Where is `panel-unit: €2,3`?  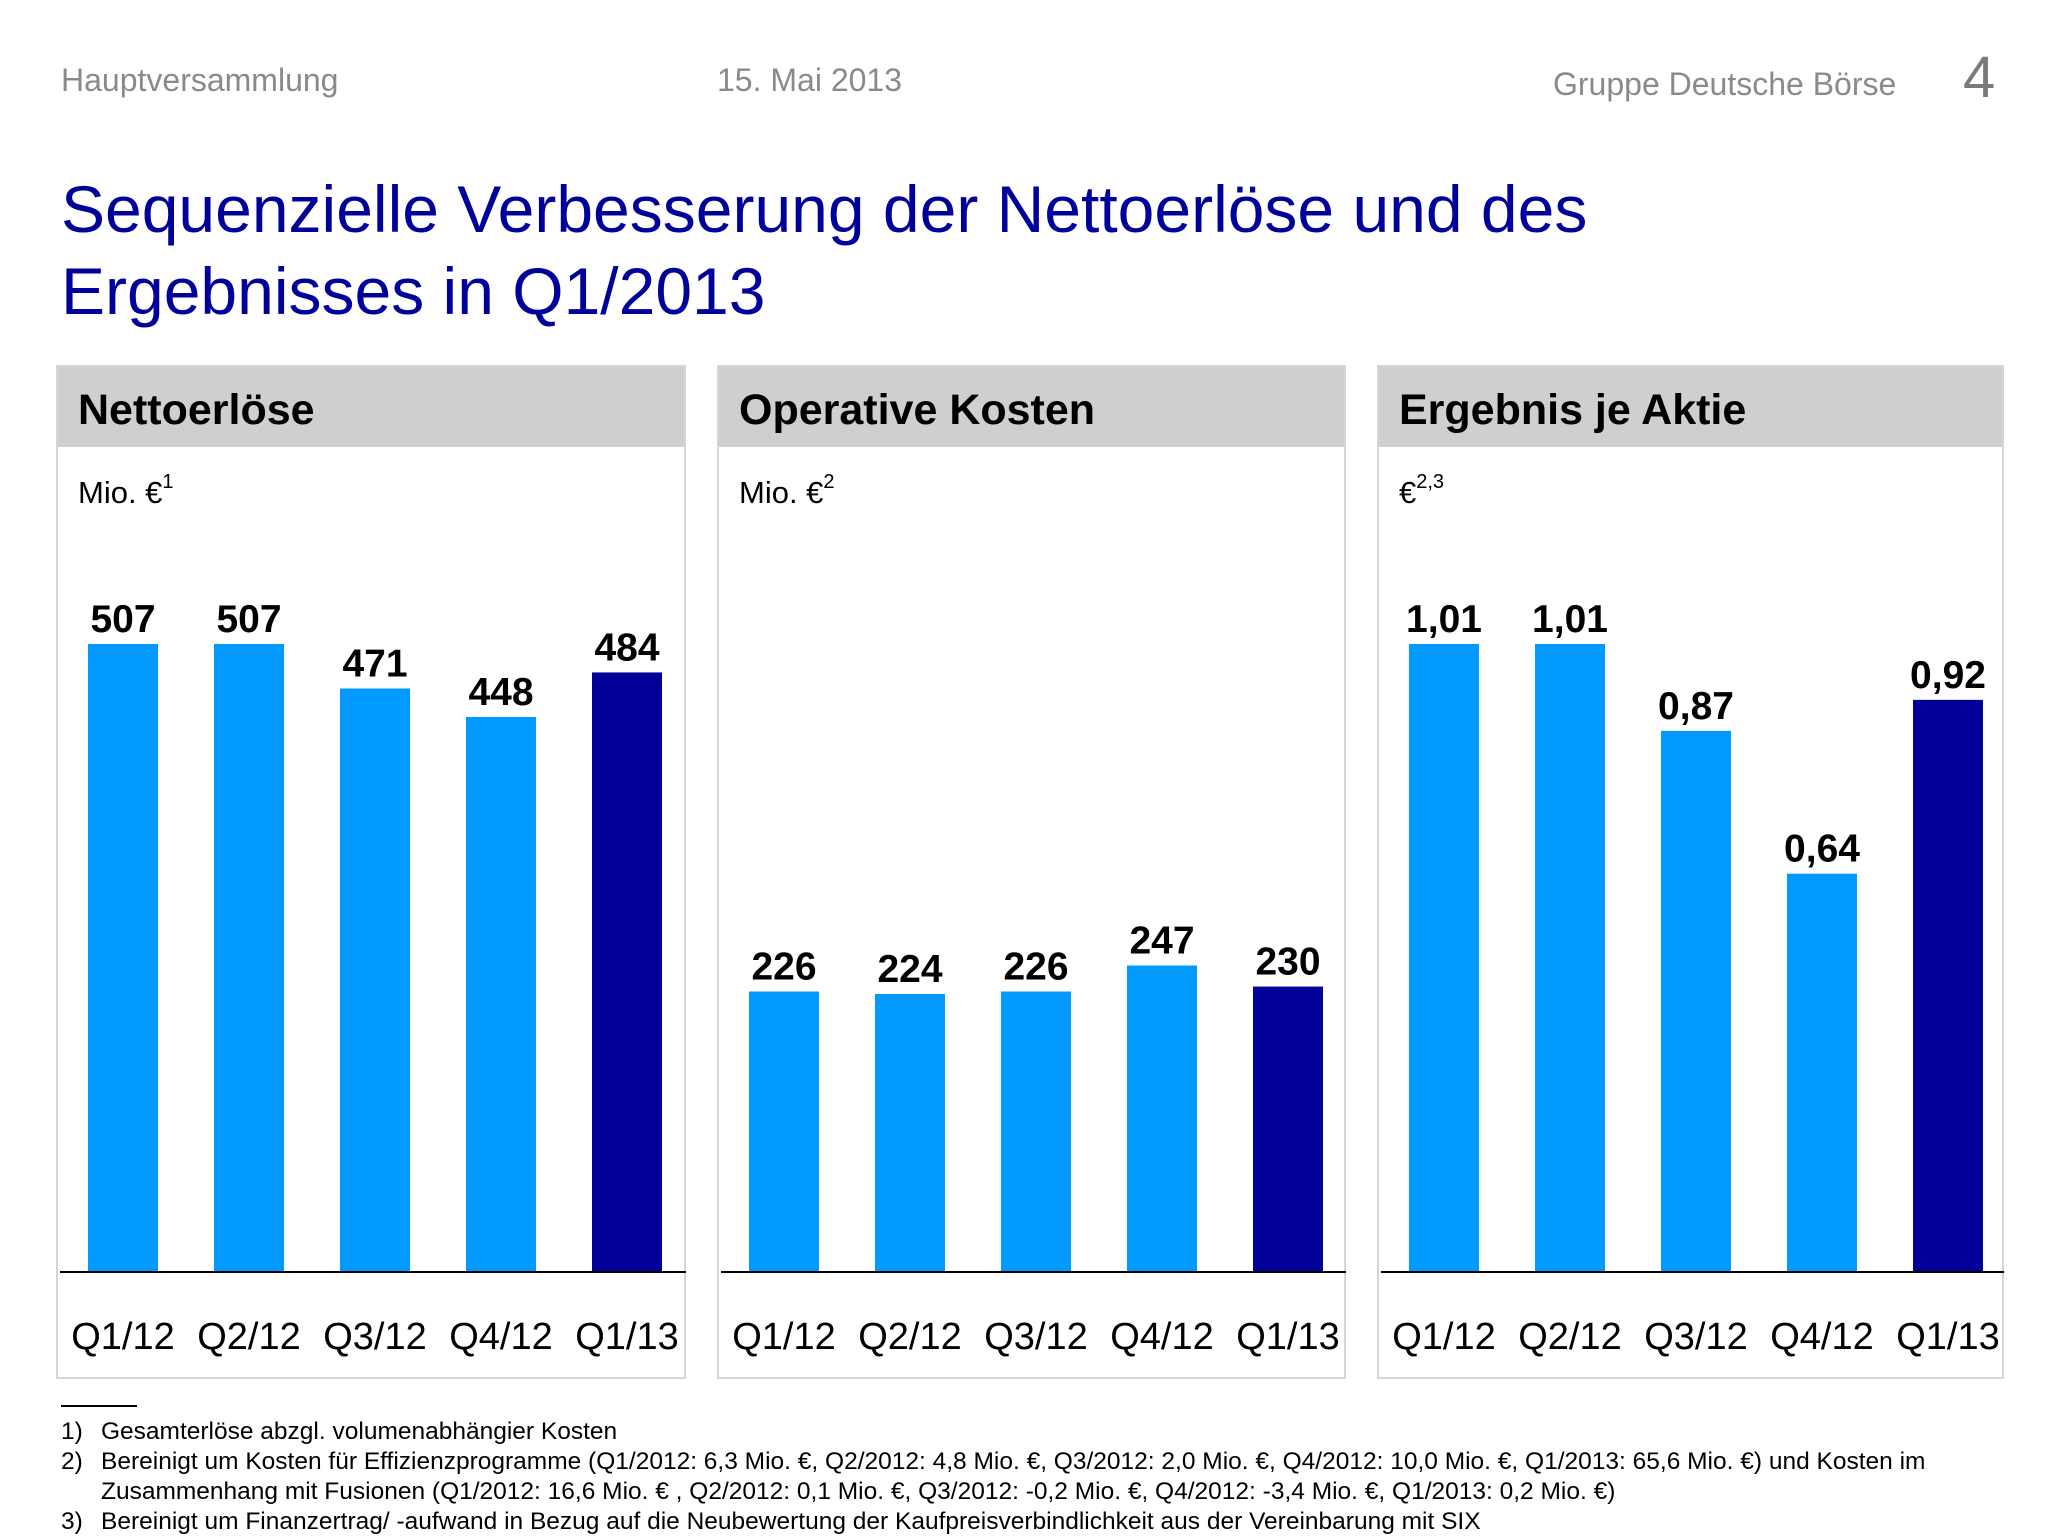
panel-unit: €2,3 is located at coordinates (1421, 491).